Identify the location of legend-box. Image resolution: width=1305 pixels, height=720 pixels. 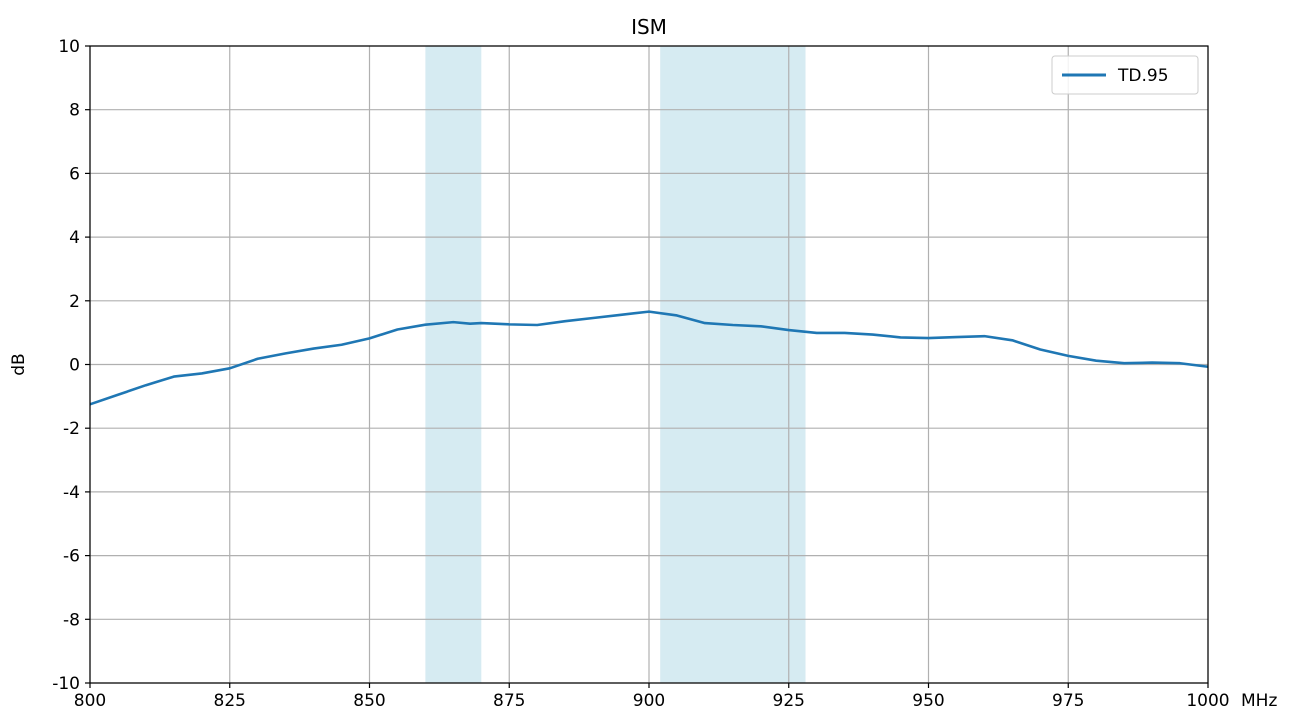
(1125, 75).